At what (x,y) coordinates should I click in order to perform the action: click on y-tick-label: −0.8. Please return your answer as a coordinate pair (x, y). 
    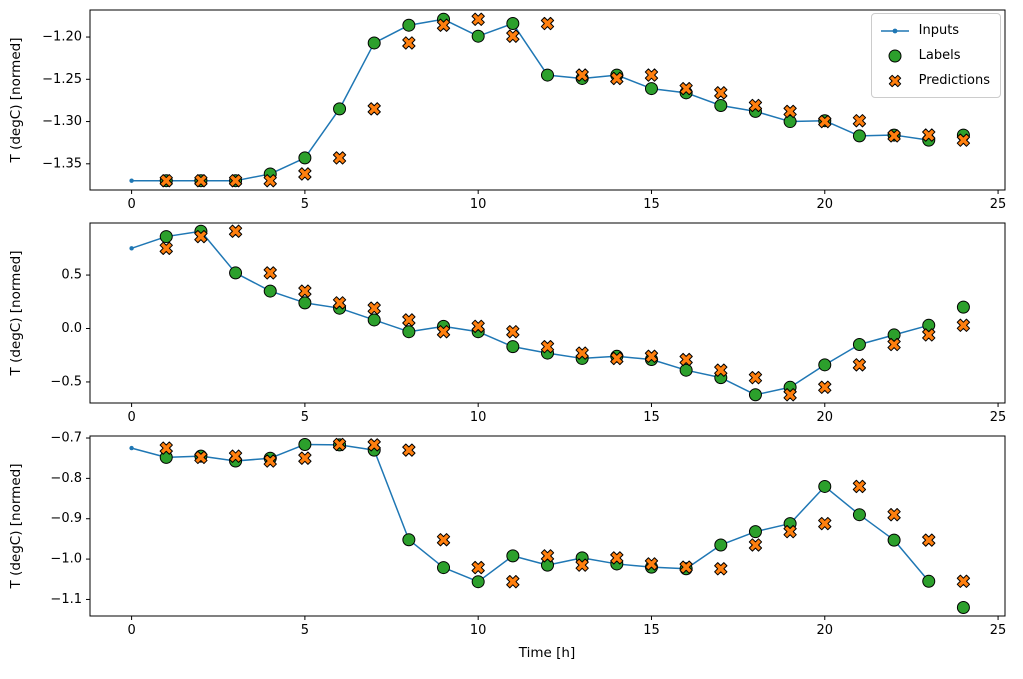
    Looking at the image, I should click on (66, 478).